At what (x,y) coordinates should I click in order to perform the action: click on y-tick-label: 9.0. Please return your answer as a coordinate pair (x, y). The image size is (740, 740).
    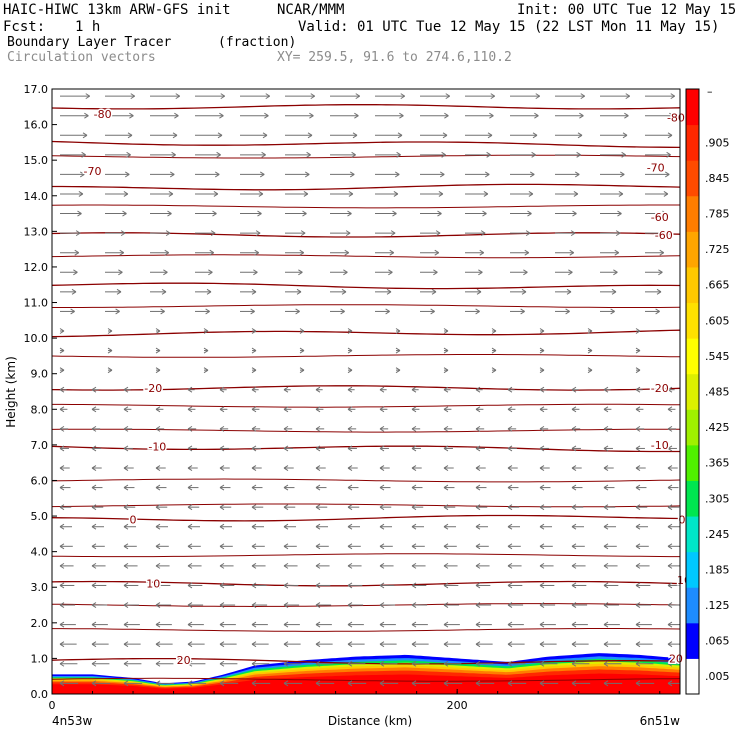
    Looking at the image, I should click on (40, 374).